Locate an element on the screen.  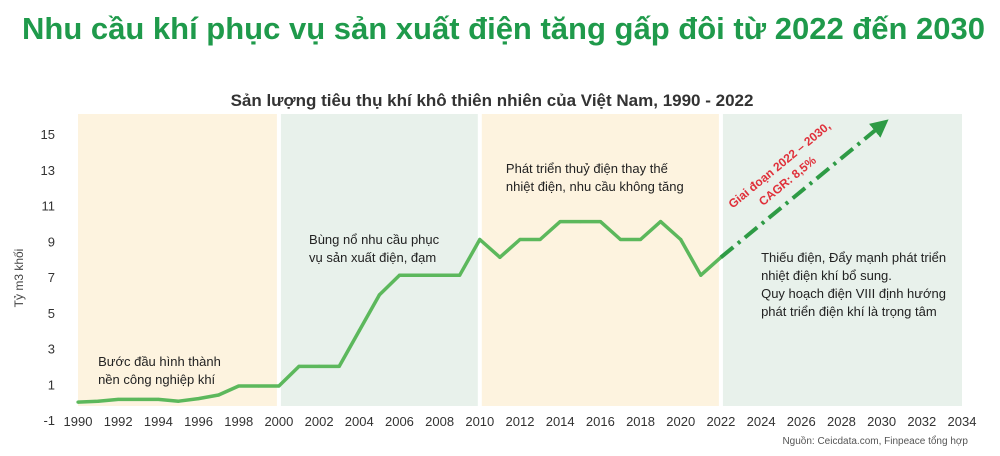
source-note: Nguồn: Ceicdata.com, Finpeace tổng hợp is located at coordinates (875, 441).